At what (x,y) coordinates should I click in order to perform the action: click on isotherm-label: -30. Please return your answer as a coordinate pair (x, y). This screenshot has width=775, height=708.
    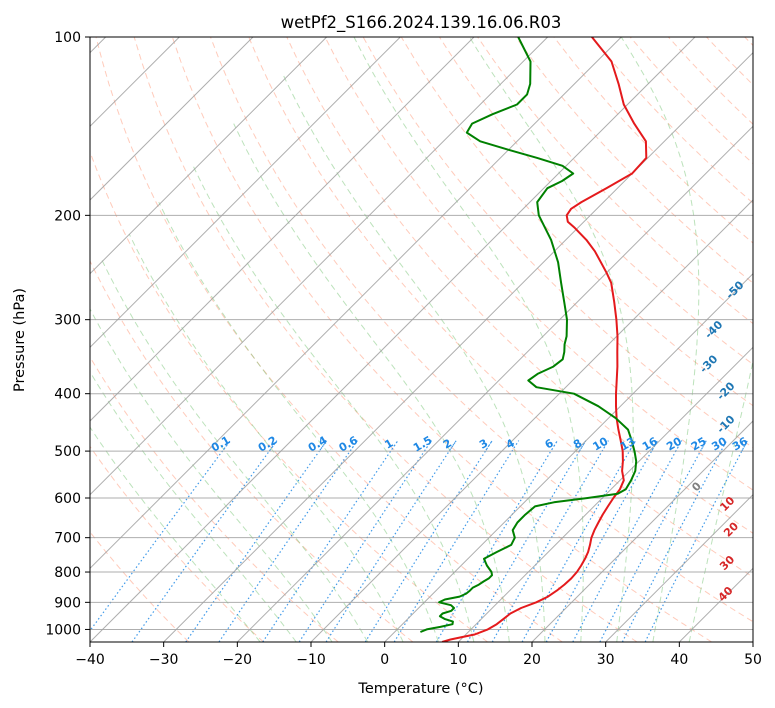
    Looking at the image, I should click on (708, 363).